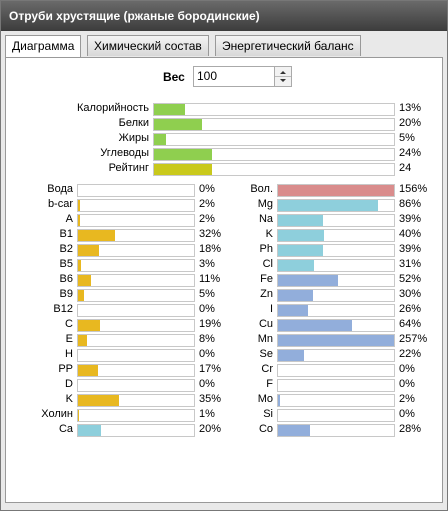  What do you see at coordinates (410, 234) in the screenshot?
I see `value-label: 40%` at bounding box center [410, 234].